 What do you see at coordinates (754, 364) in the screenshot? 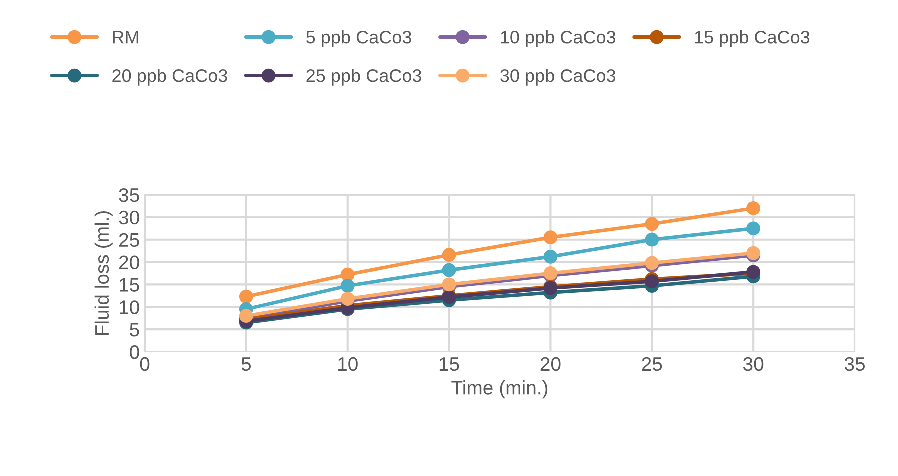
I see `x-tick-label: 30` at bounding box center [754, 364].